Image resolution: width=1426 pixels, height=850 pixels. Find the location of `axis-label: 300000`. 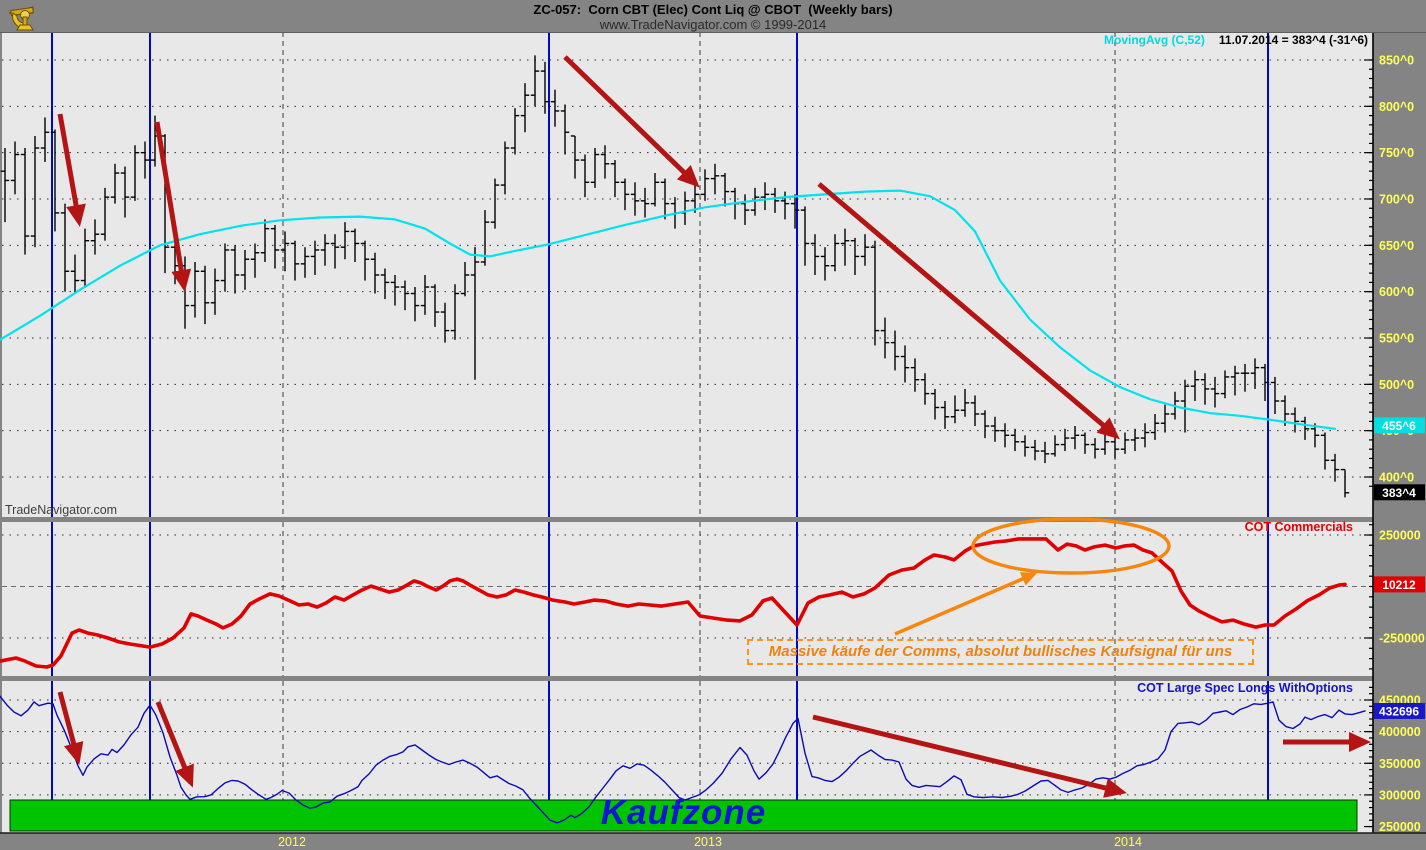

axis-label: 300000 is located at coordinates (1400, 795).